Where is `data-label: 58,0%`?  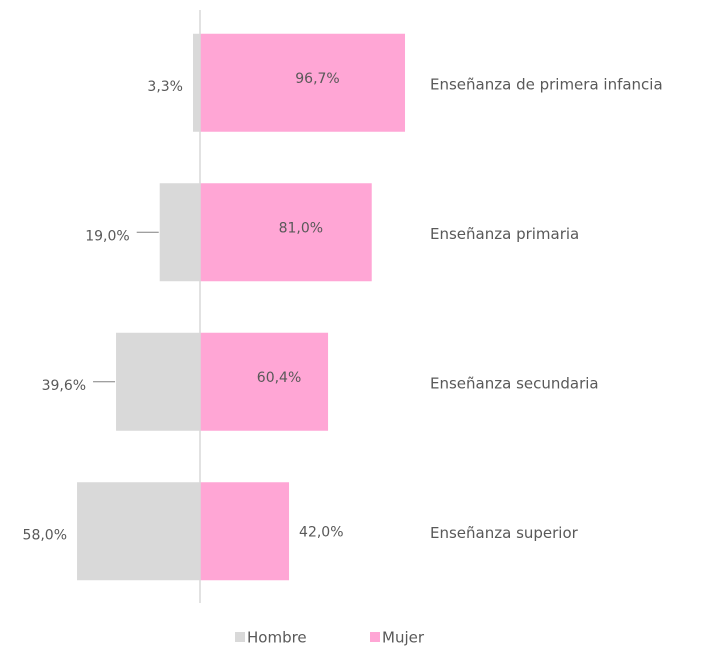 data-label: 58,0% is located at coordinates (45, 535).